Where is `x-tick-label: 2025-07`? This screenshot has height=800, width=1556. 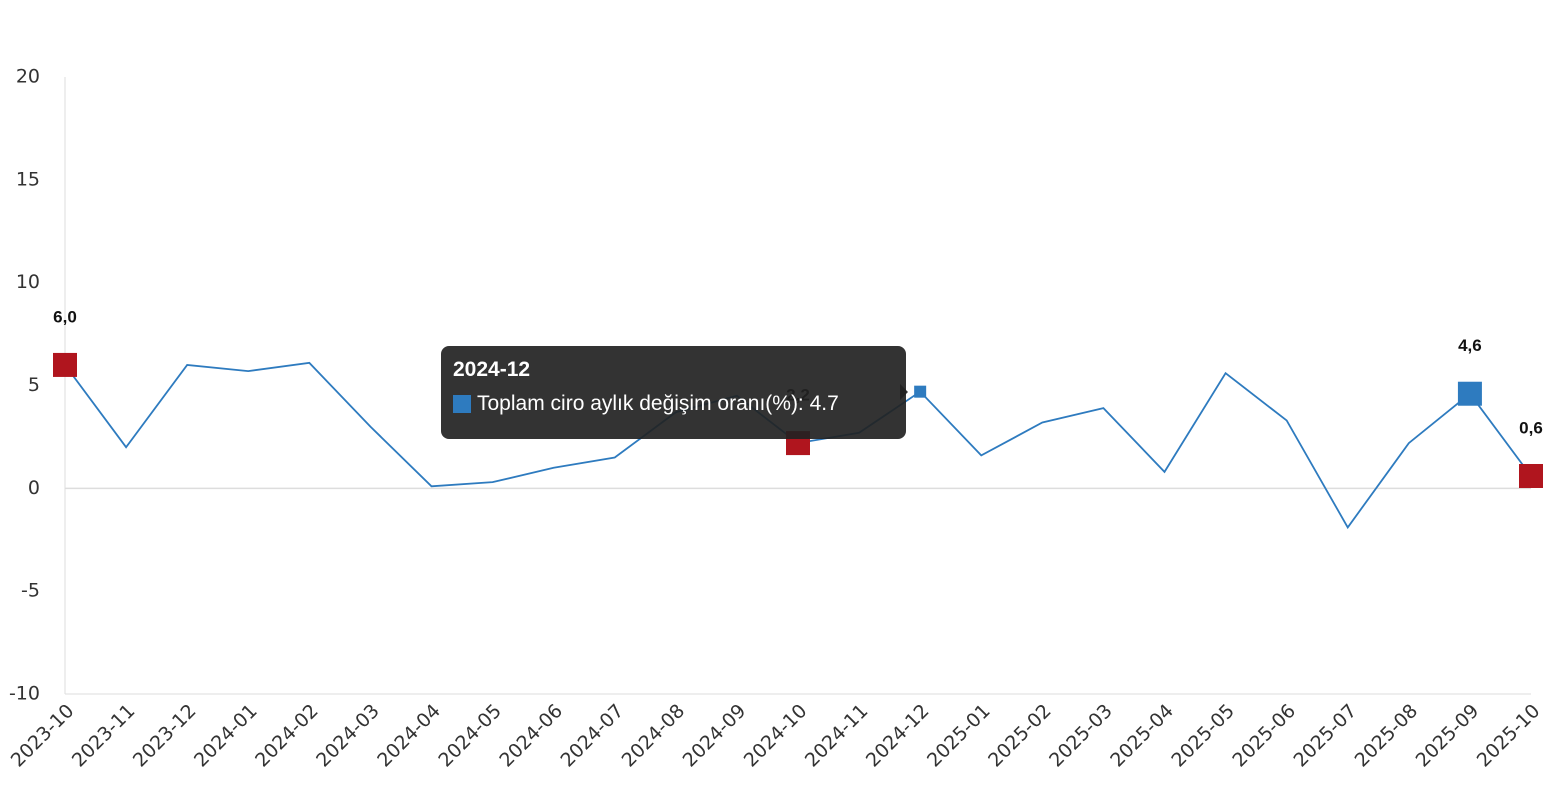
x-tick-label: 2025-07 is located at coordinates (1325, 736).